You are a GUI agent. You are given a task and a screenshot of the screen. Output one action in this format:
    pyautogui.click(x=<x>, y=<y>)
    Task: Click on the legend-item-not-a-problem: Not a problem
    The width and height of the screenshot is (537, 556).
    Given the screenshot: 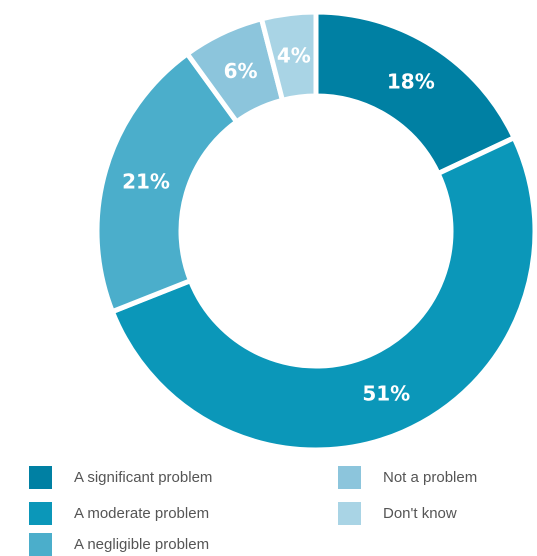 What is the action you would take?
    pyautogui.click(x=407, y=477)
    